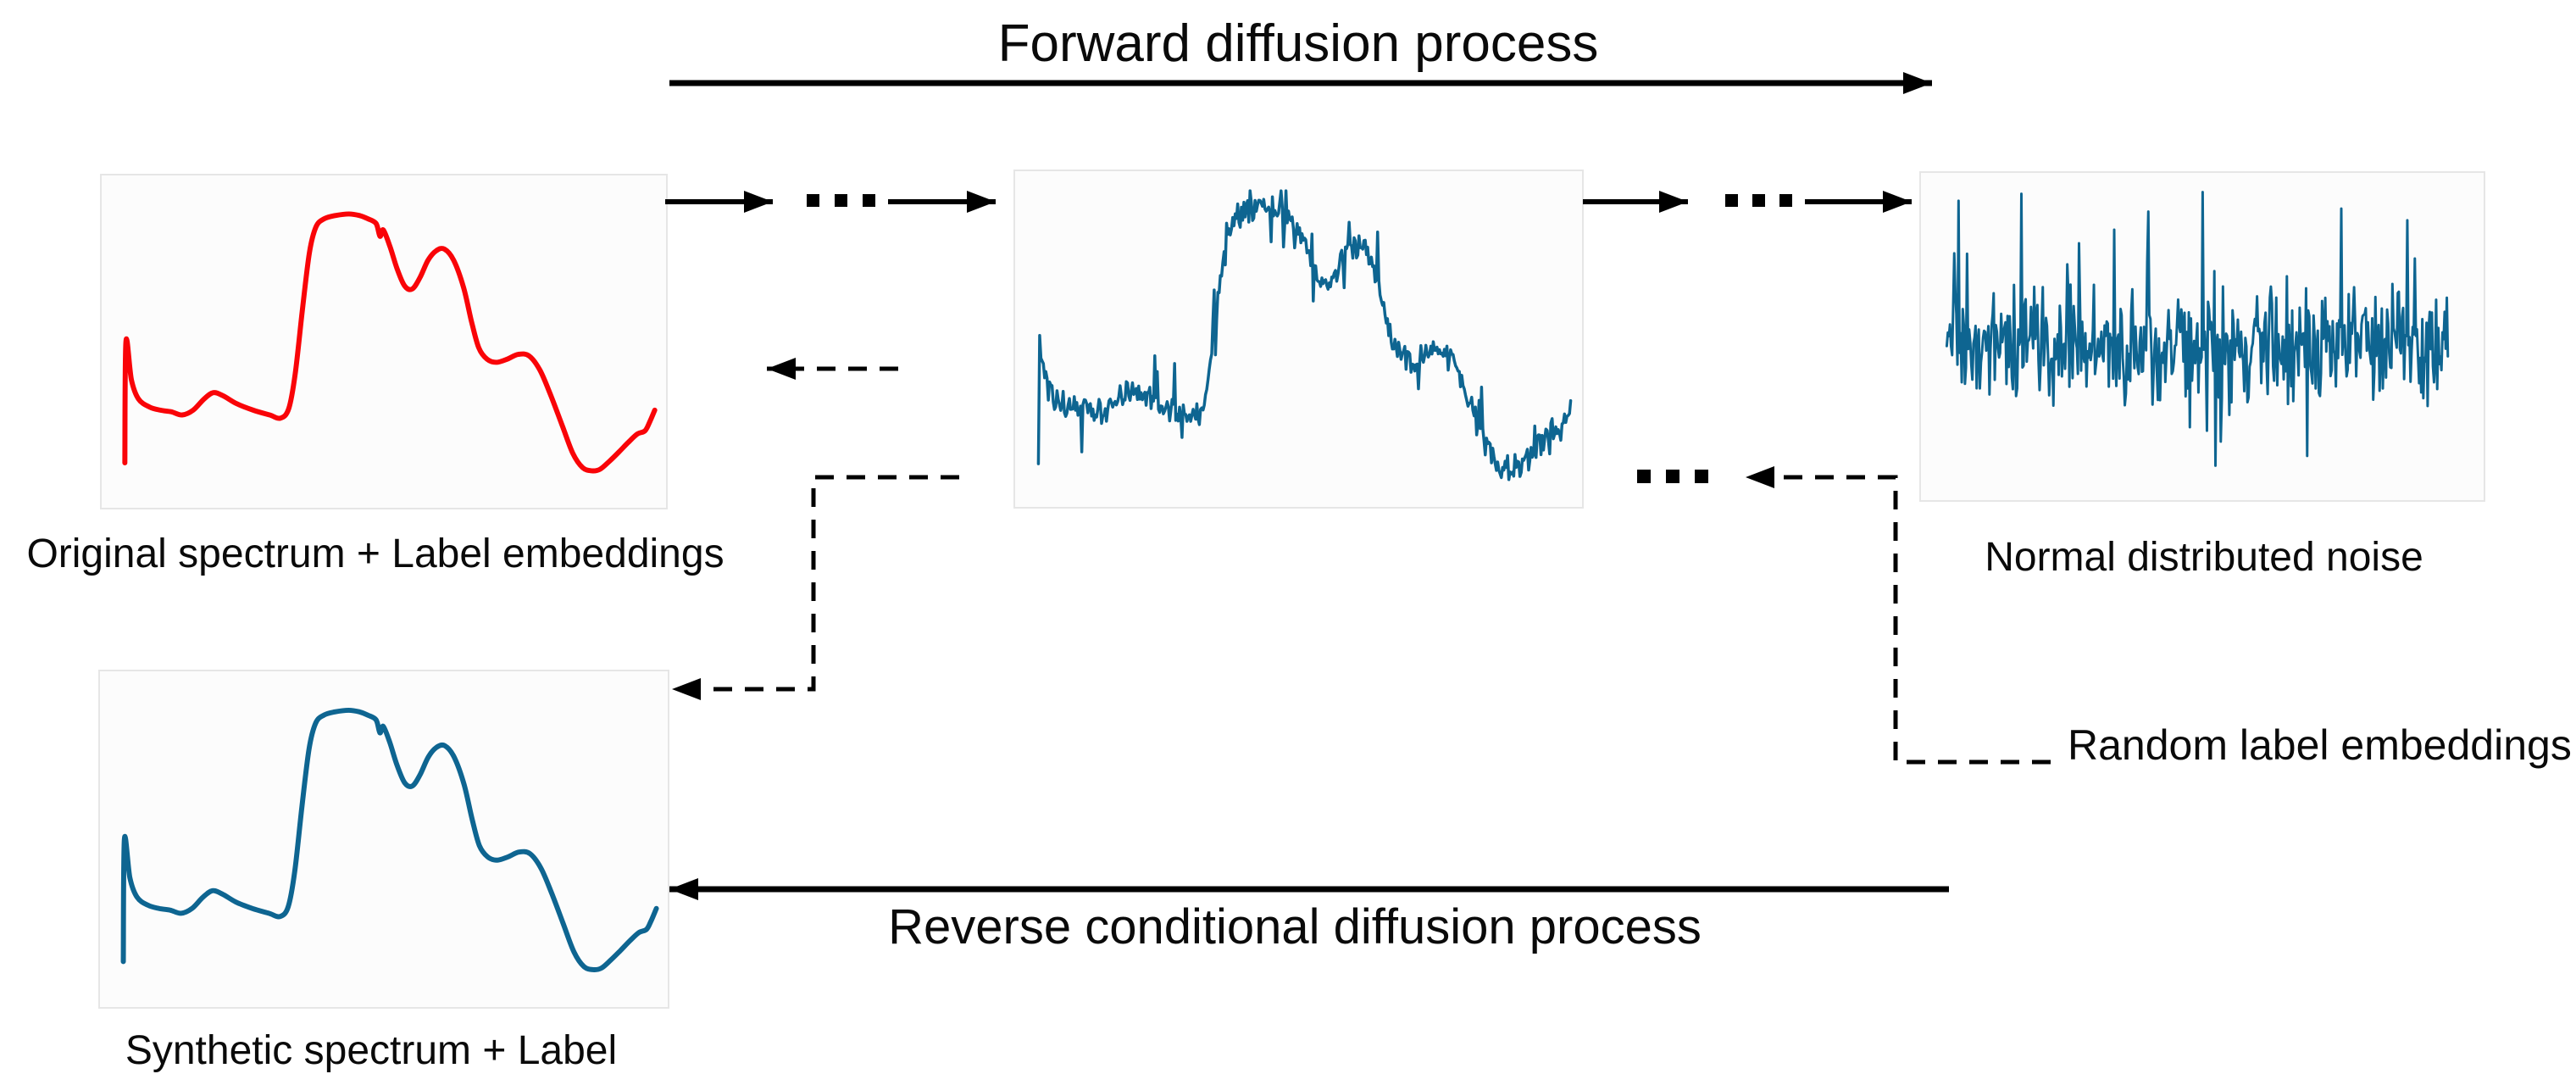 The width and height of the screenshot is (2576, 1085). What do you see at coordinates (1758, 200) in the screenshot?
I see `ellipsis-dots-top-right` at bounding box center [1758, 200].